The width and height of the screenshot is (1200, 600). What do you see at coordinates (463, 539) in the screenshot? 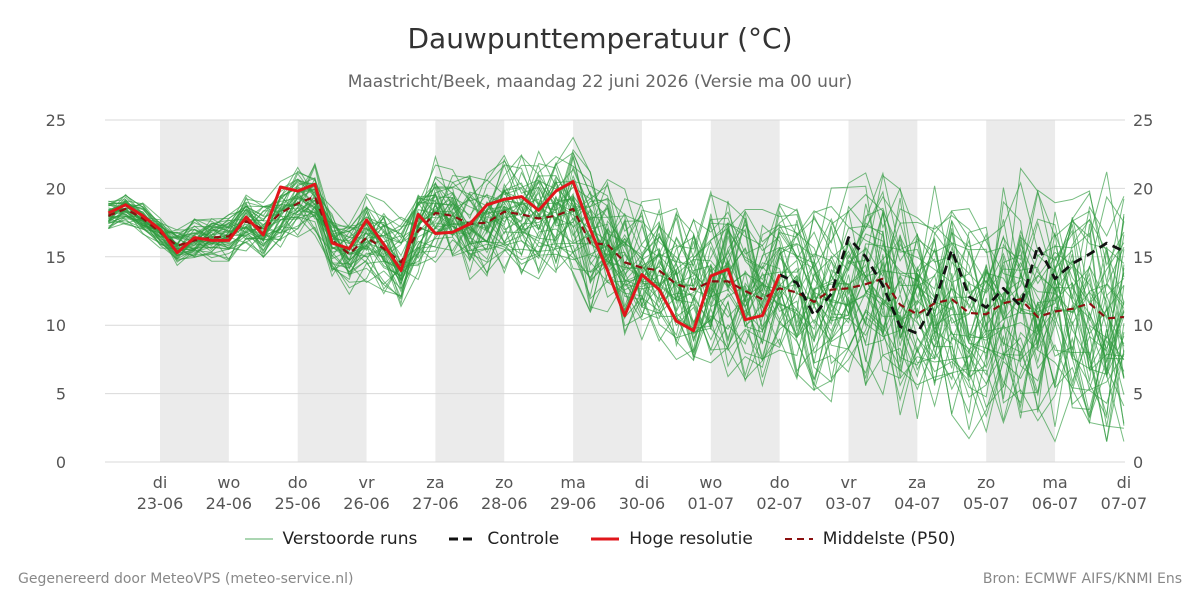
I see `legend-control-swatch` at bounding box center [463, 539].